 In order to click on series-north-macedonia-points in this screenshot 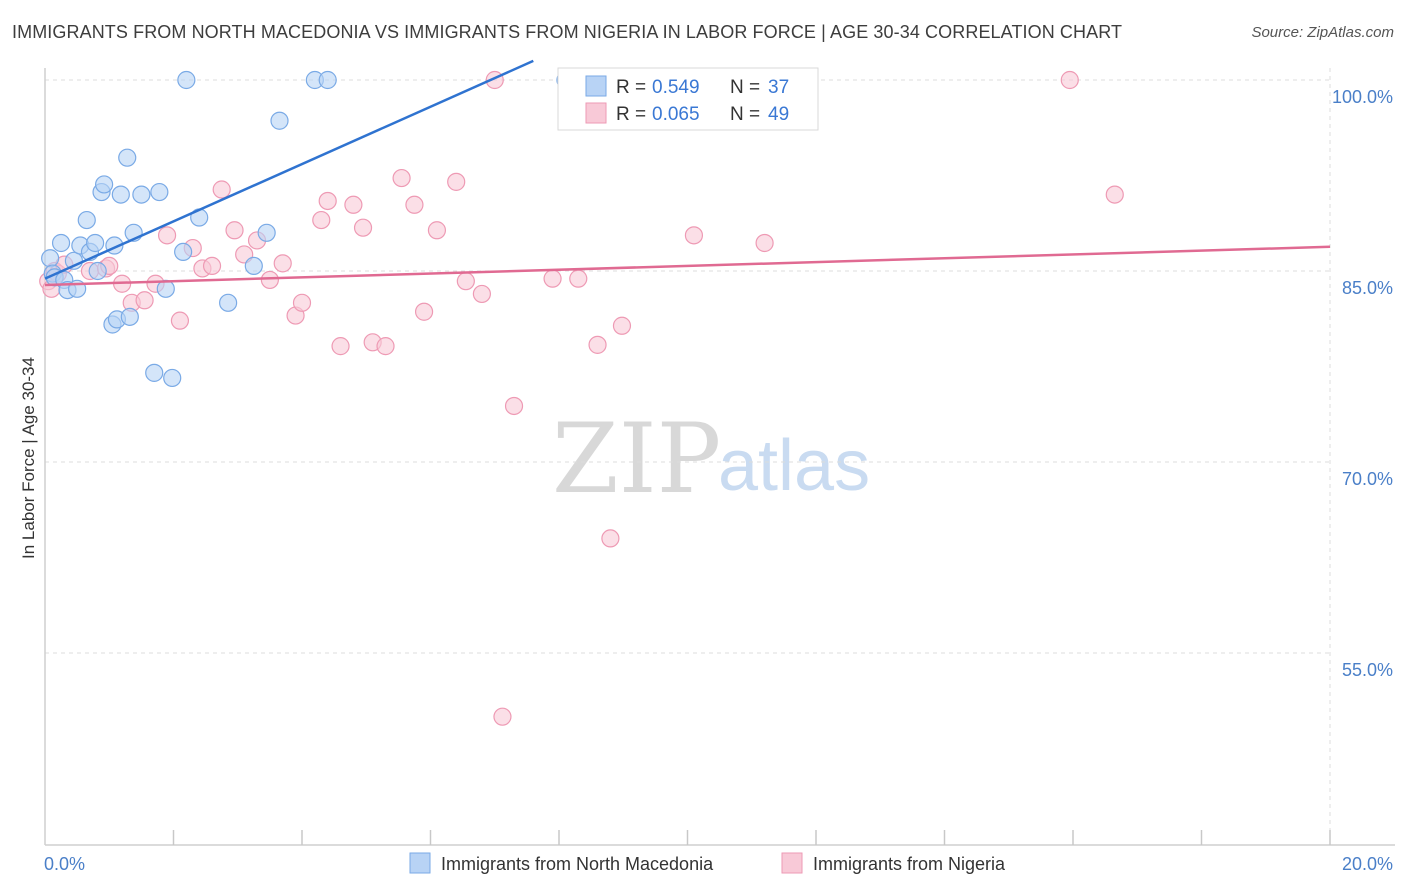, I will do `click(308, 229)`.